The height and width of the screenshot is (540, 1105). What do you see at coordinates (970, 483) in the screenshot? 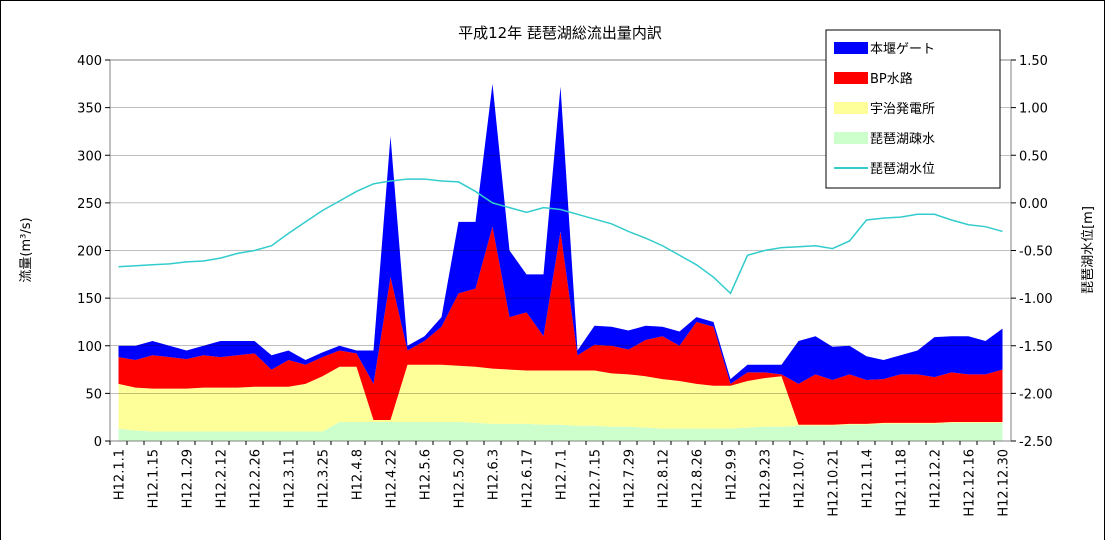
I see `x-tick-label: H12.12.16` at bounding box center [970, 483].